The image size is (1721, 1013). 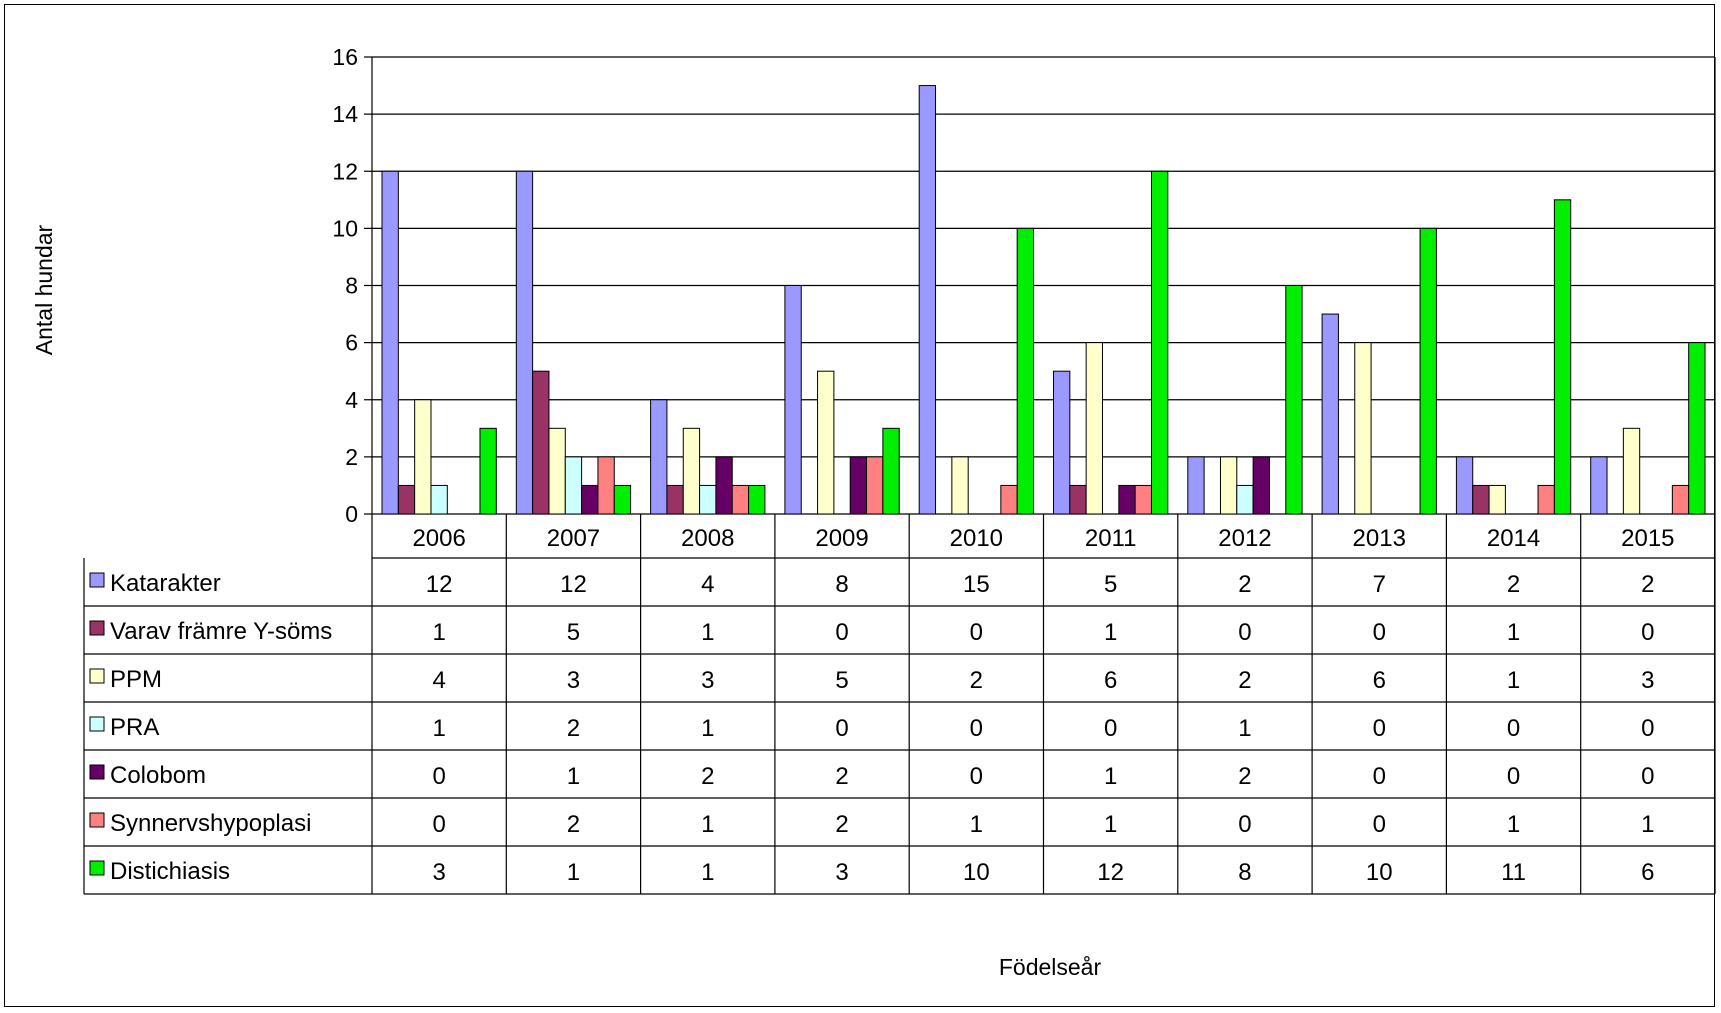 What do you see at coordinates (345, 57) in the screenshot?
I see `y-tick-label: 16` at bounding box center [345, 57].